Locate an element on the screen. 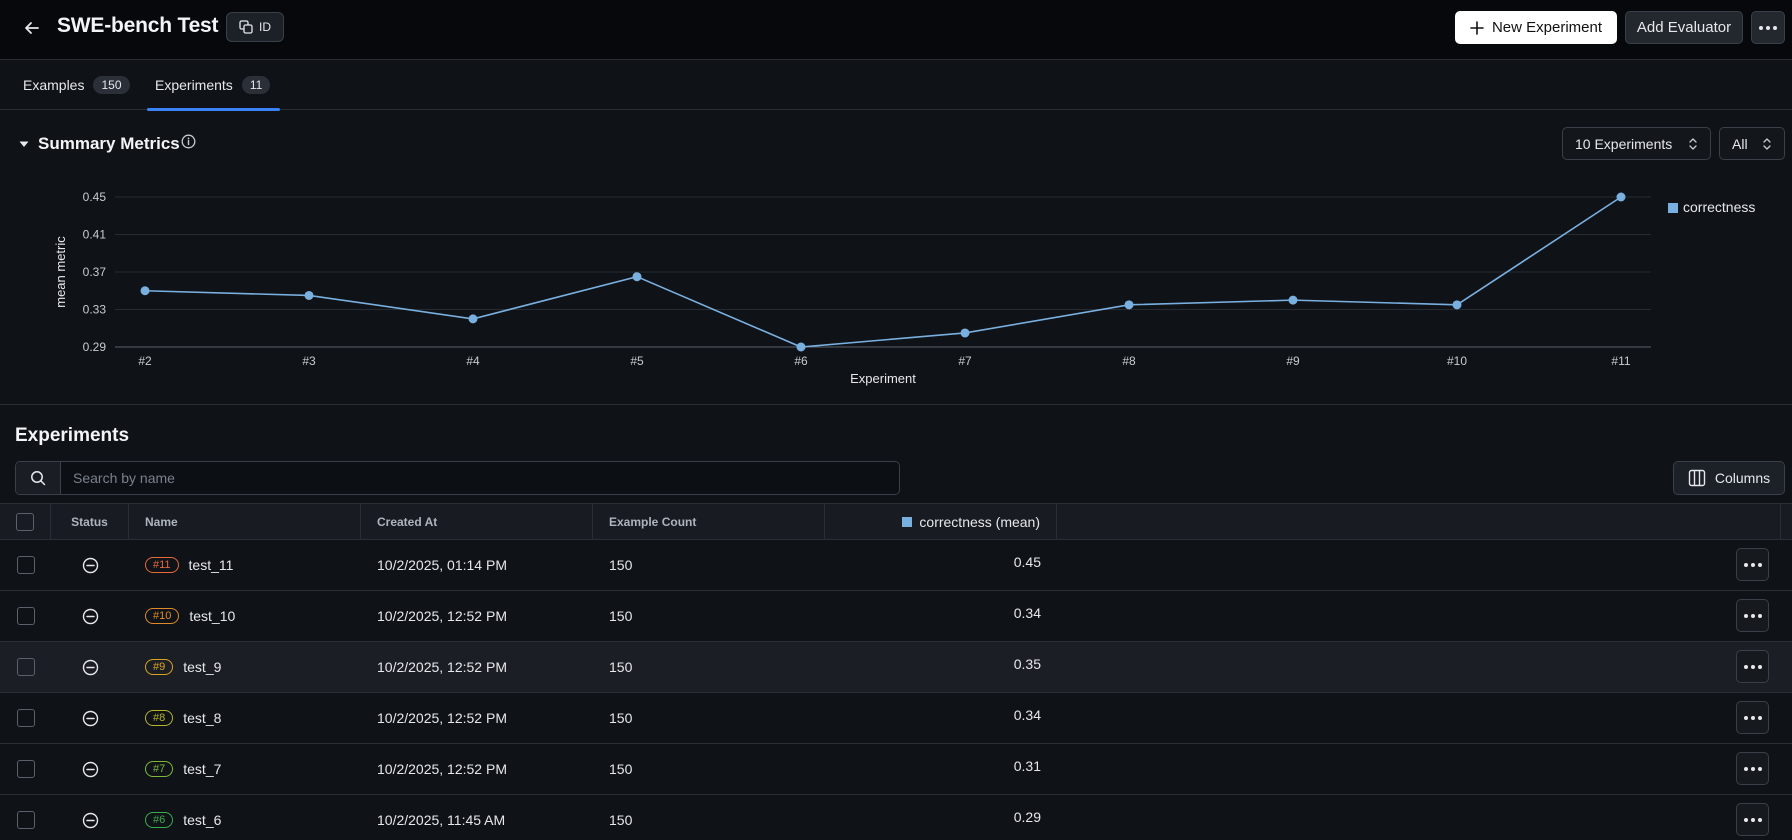 This screenshot has width=1792, height=840. created-at-cell: 10/2/2025, 11:45 AM is located at coordinates (441, 820).